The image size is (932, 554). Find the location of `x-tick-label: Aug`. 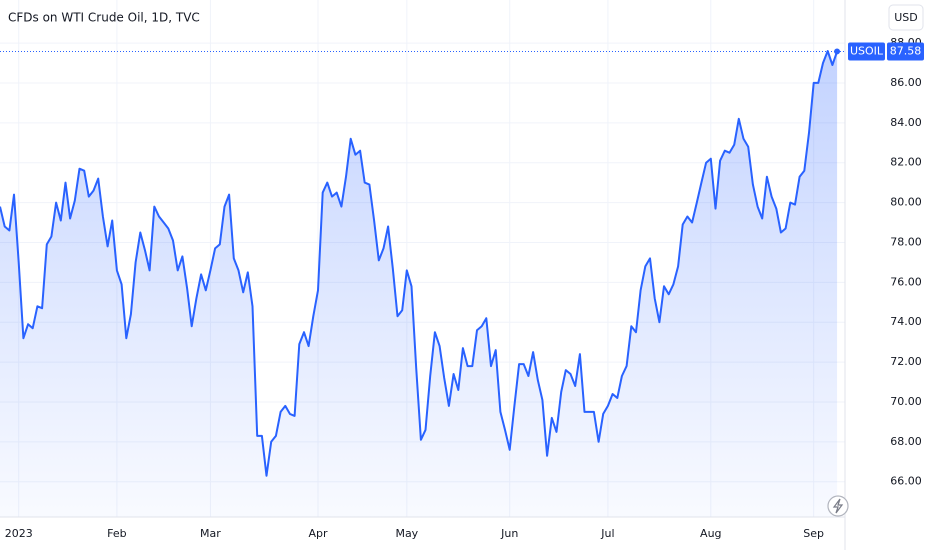

x-tick-label: Aug is located at coordinates (710, 533).